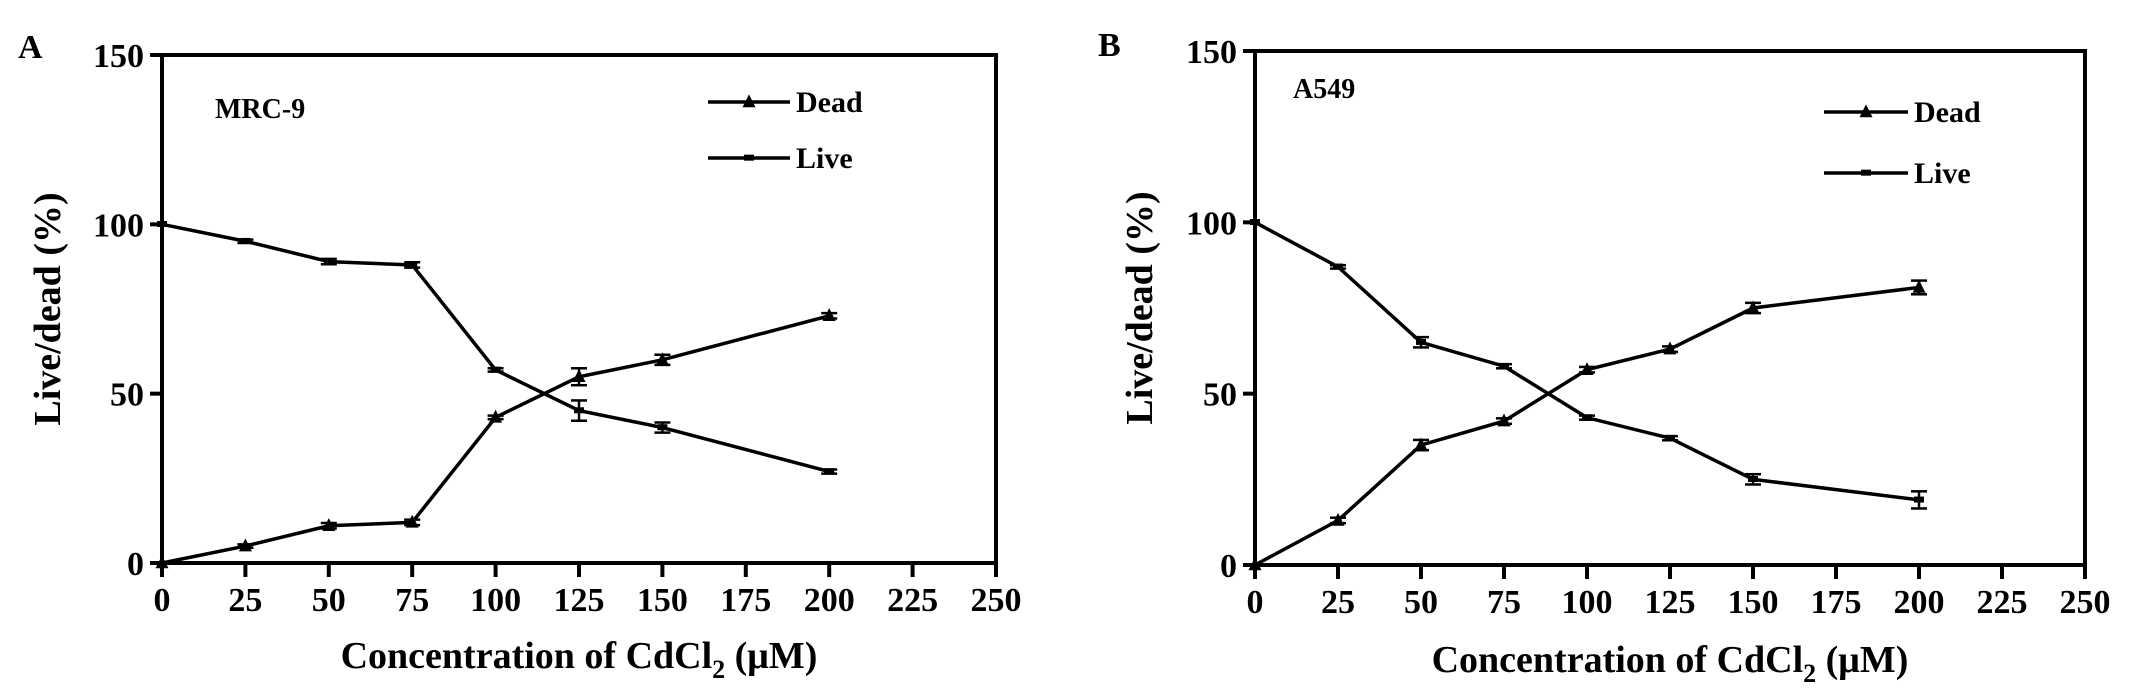 This screenshot has height=698, width=2130. I want to click on panel-letter: B, so click(1109, 45).